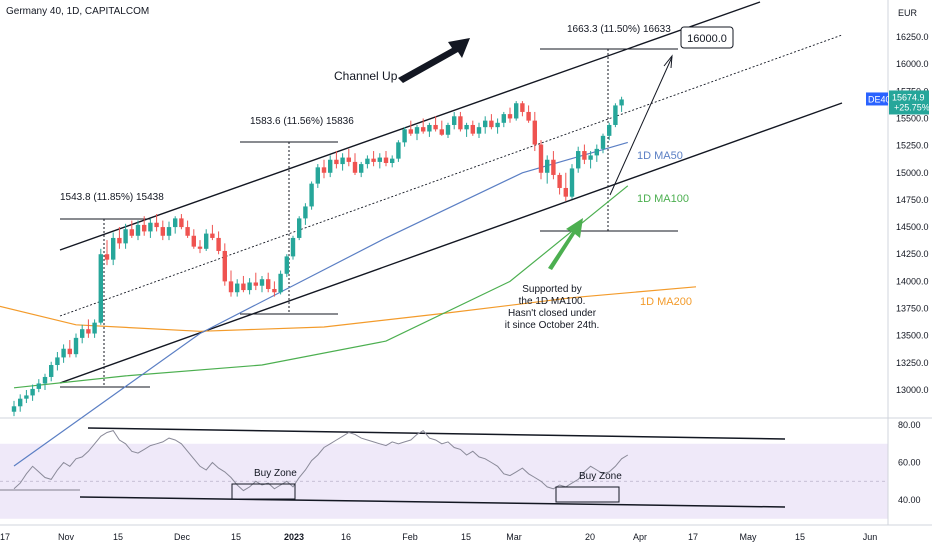 The width and height of the screenshot is (932, 550). I want to click on price-badge-bg, so click(909, 102).